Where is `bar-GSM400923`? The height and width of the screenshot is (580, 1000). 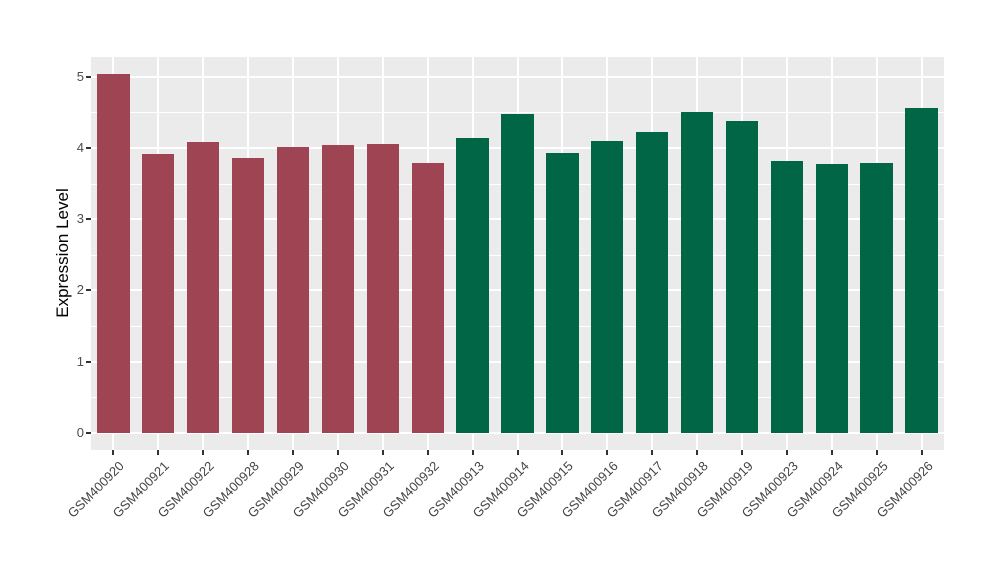
bar-GSM400923 is located at coordinates (787, 296).